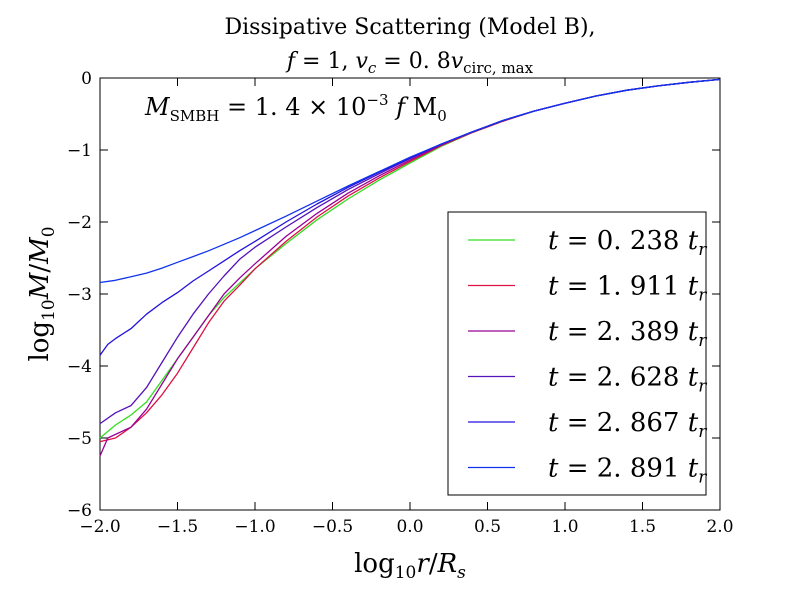 The image size is (800, 600). I want to click on y-axis-label: log10M/M0, so click(42, 293).